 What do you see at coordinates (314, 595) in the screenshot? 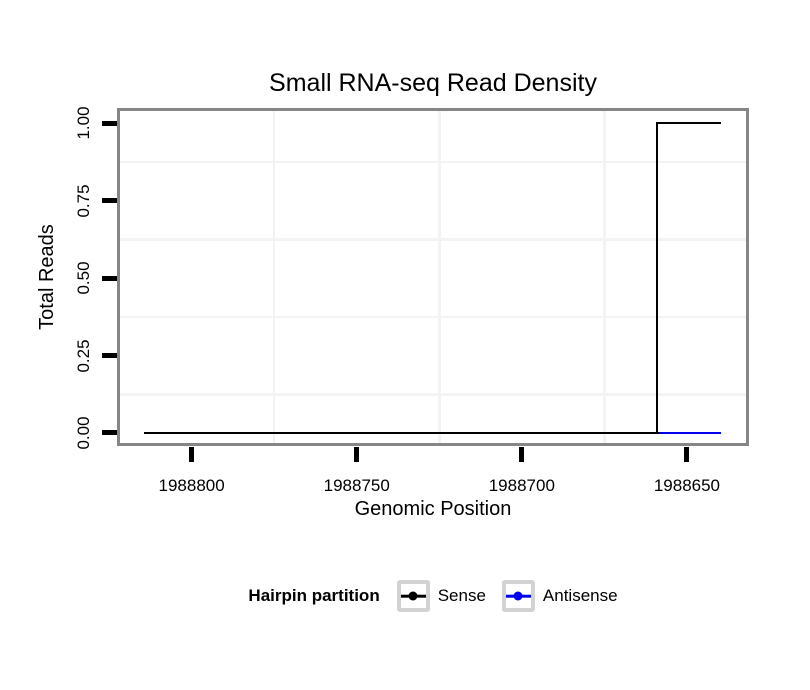
I see `legend-title: Hairpin partition` at bounding box center [314, 595].